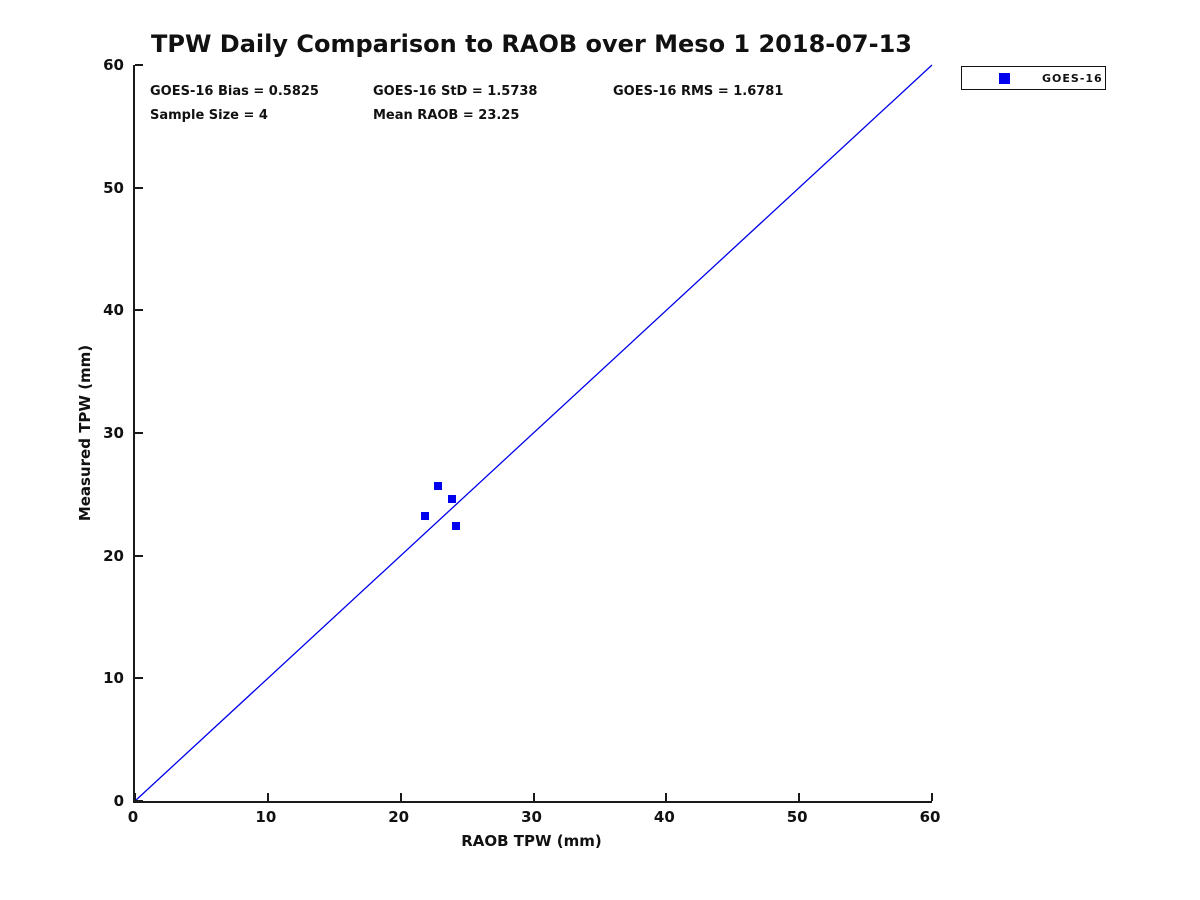 The width and height of the screenshot is (1200, 900). What do you see at coordinates (266, 817) in the screenshot?
I see `x-tick-label: 10` at bounding box center [266, 817].